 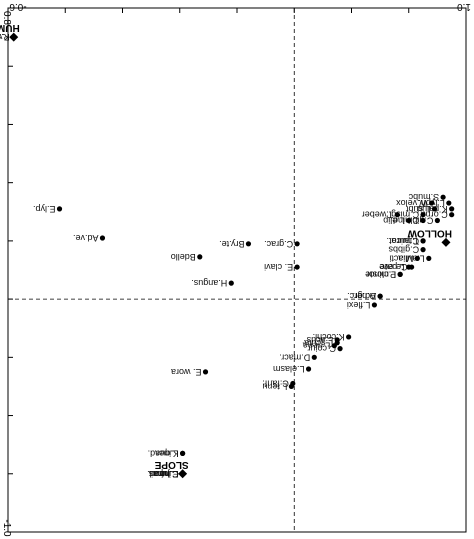 What do you see at coordinates (464, 6) in the screenshot?
I see `x-max-tick-label: 1.0` at bounding box center [464, 6].